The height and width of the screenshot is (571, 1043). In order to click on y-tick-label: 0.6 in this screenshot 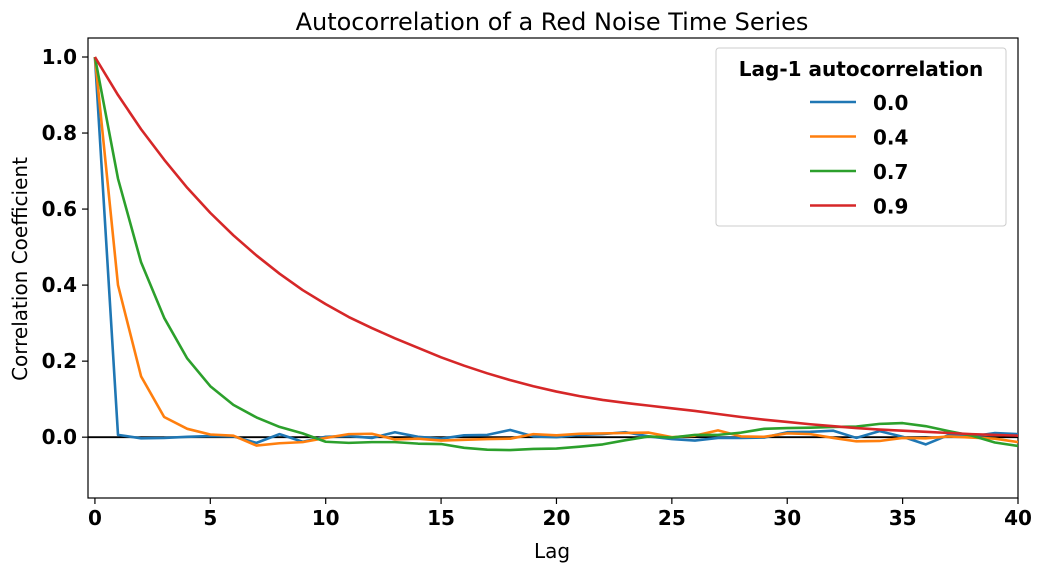, I will do `click(59, 209)`.